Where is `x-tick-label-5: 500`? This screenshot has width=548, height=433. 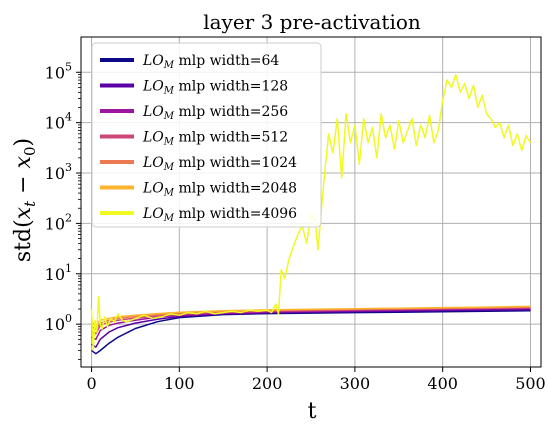
x-tick-label-5: 500 is located at coordinates (530, 383).